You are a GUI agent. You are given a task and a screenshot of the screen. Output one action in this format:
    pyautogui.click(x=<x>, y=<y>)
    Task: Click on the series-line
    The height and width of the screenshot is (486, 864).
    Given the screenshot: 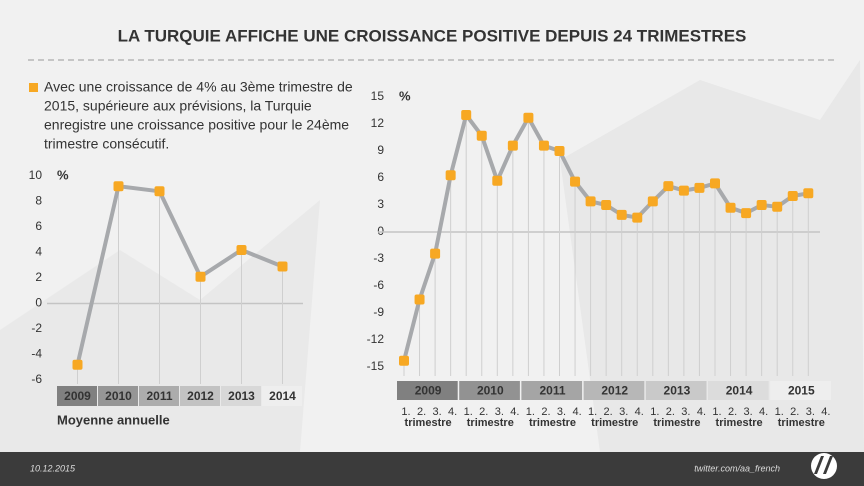 What is the action you would take?
    pyautogui.click(x=179, y=275)
    